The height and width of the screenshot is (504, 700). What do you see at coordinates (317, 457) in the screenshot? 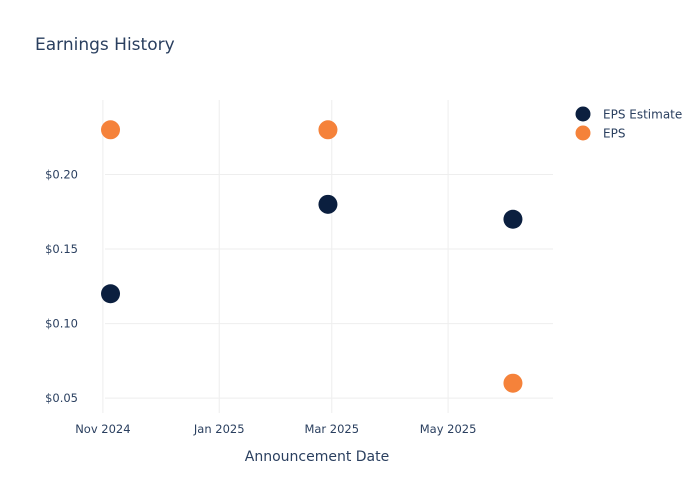
I see `x-axis-label: Announcement Date` at bounding box center [317, 457].